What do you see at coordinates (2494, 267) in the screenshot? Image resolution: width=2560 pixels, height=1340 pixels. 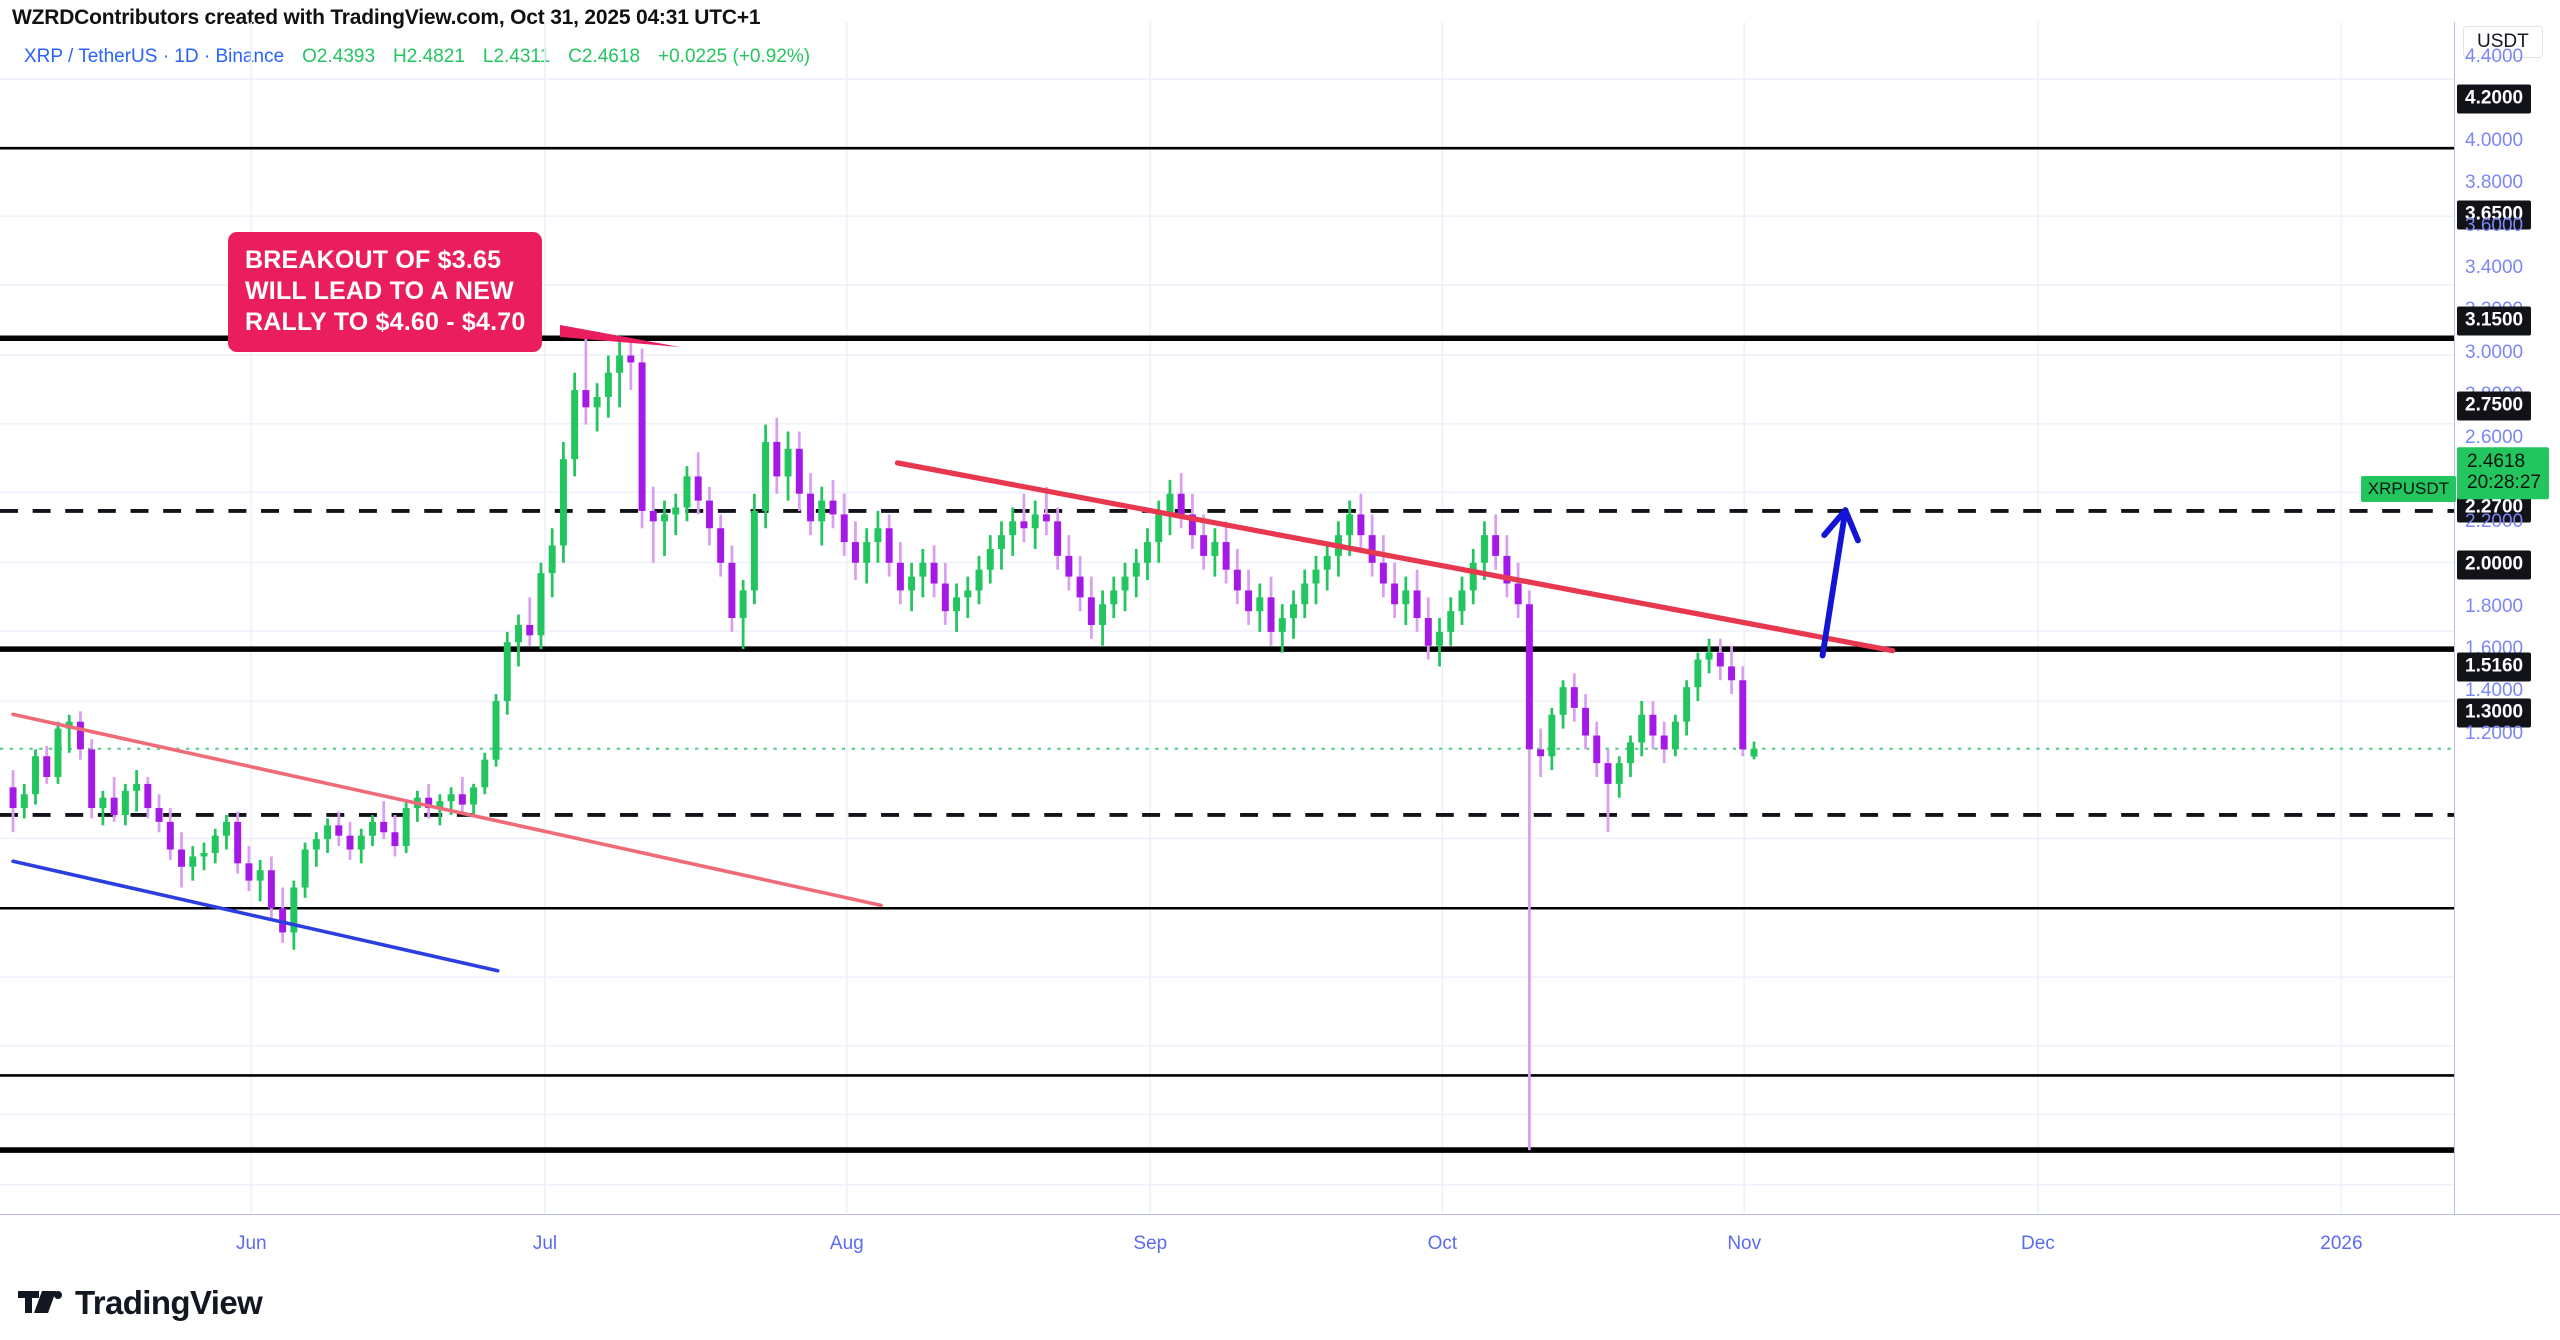 I see `price-axis-tick: 3.4000` at bounding box center [2494, 267].